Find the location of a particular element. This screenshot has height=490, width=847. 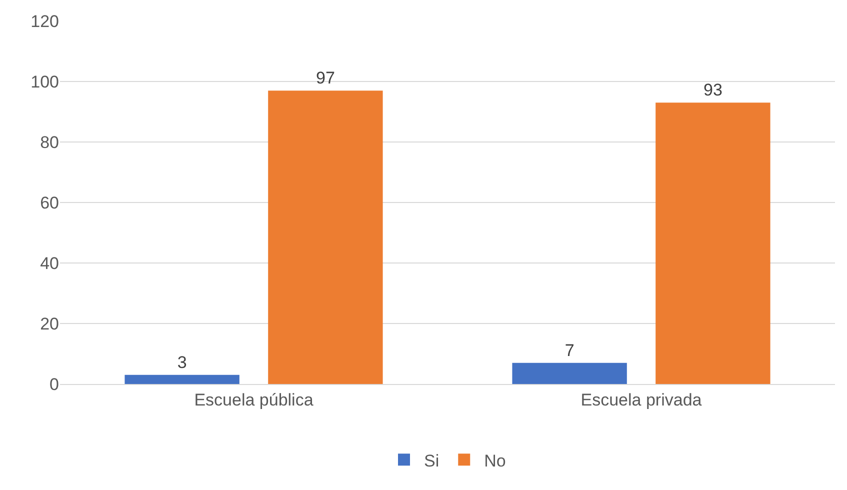

y-tick-label: 80 is located at coordinates (49, 142).